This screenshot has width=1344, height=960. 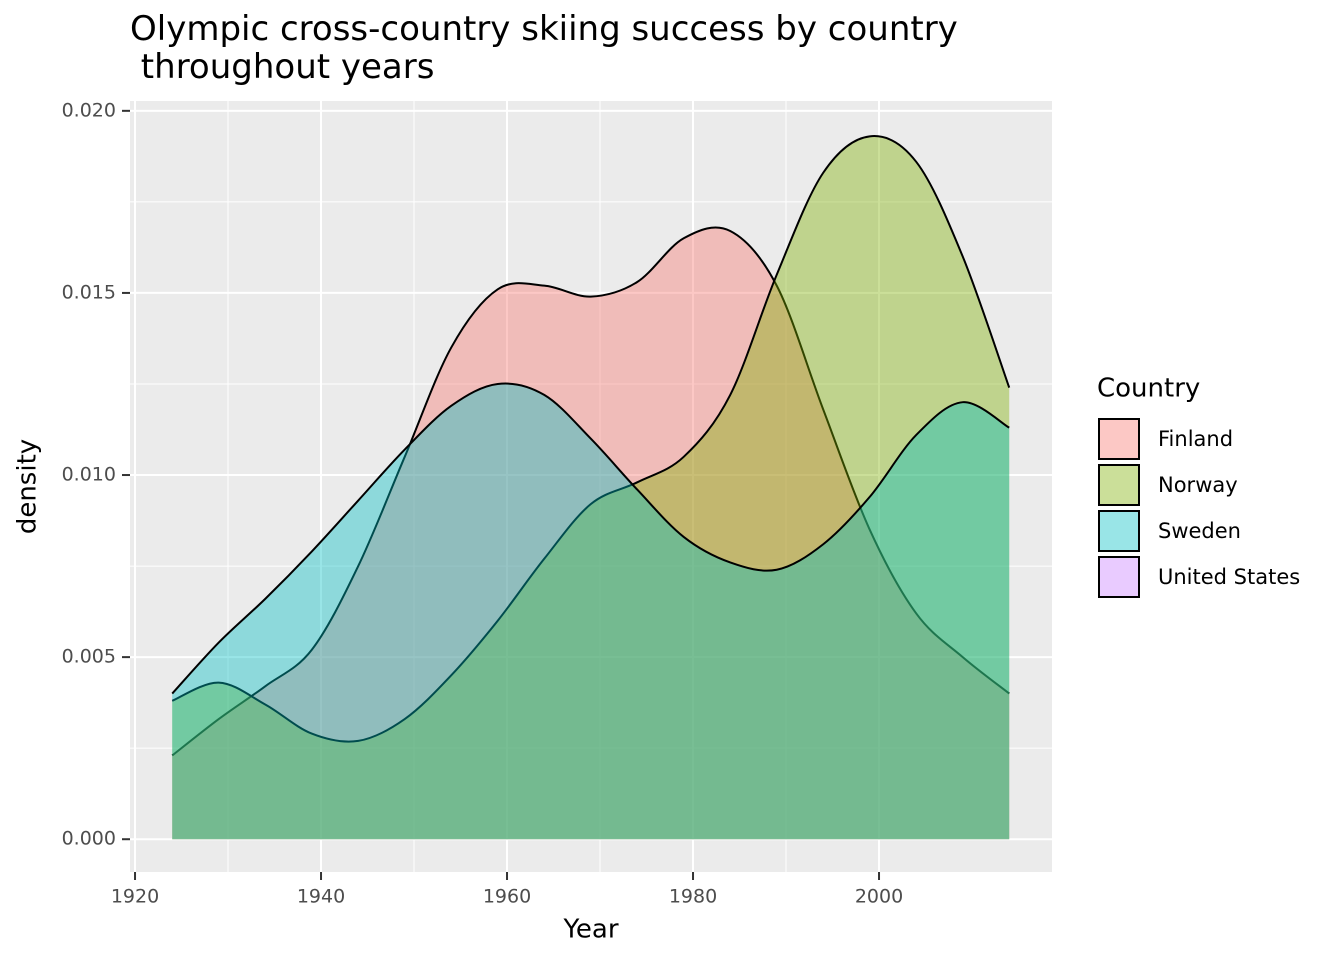 I want to click on x-tick-label: 1940, so click(x=321, y=897).